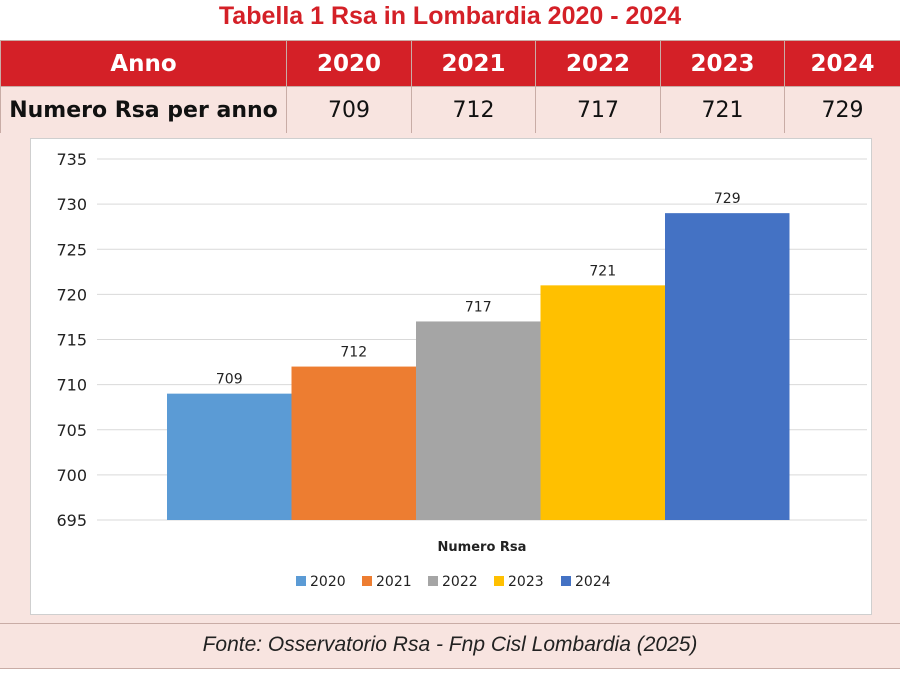 Image resolution: width=900 pixels, height=680 pixels. What do you see at coordinates (842, 110) in the screenshot?
I see `value-cell: 729` at bounding box center [842, 110].